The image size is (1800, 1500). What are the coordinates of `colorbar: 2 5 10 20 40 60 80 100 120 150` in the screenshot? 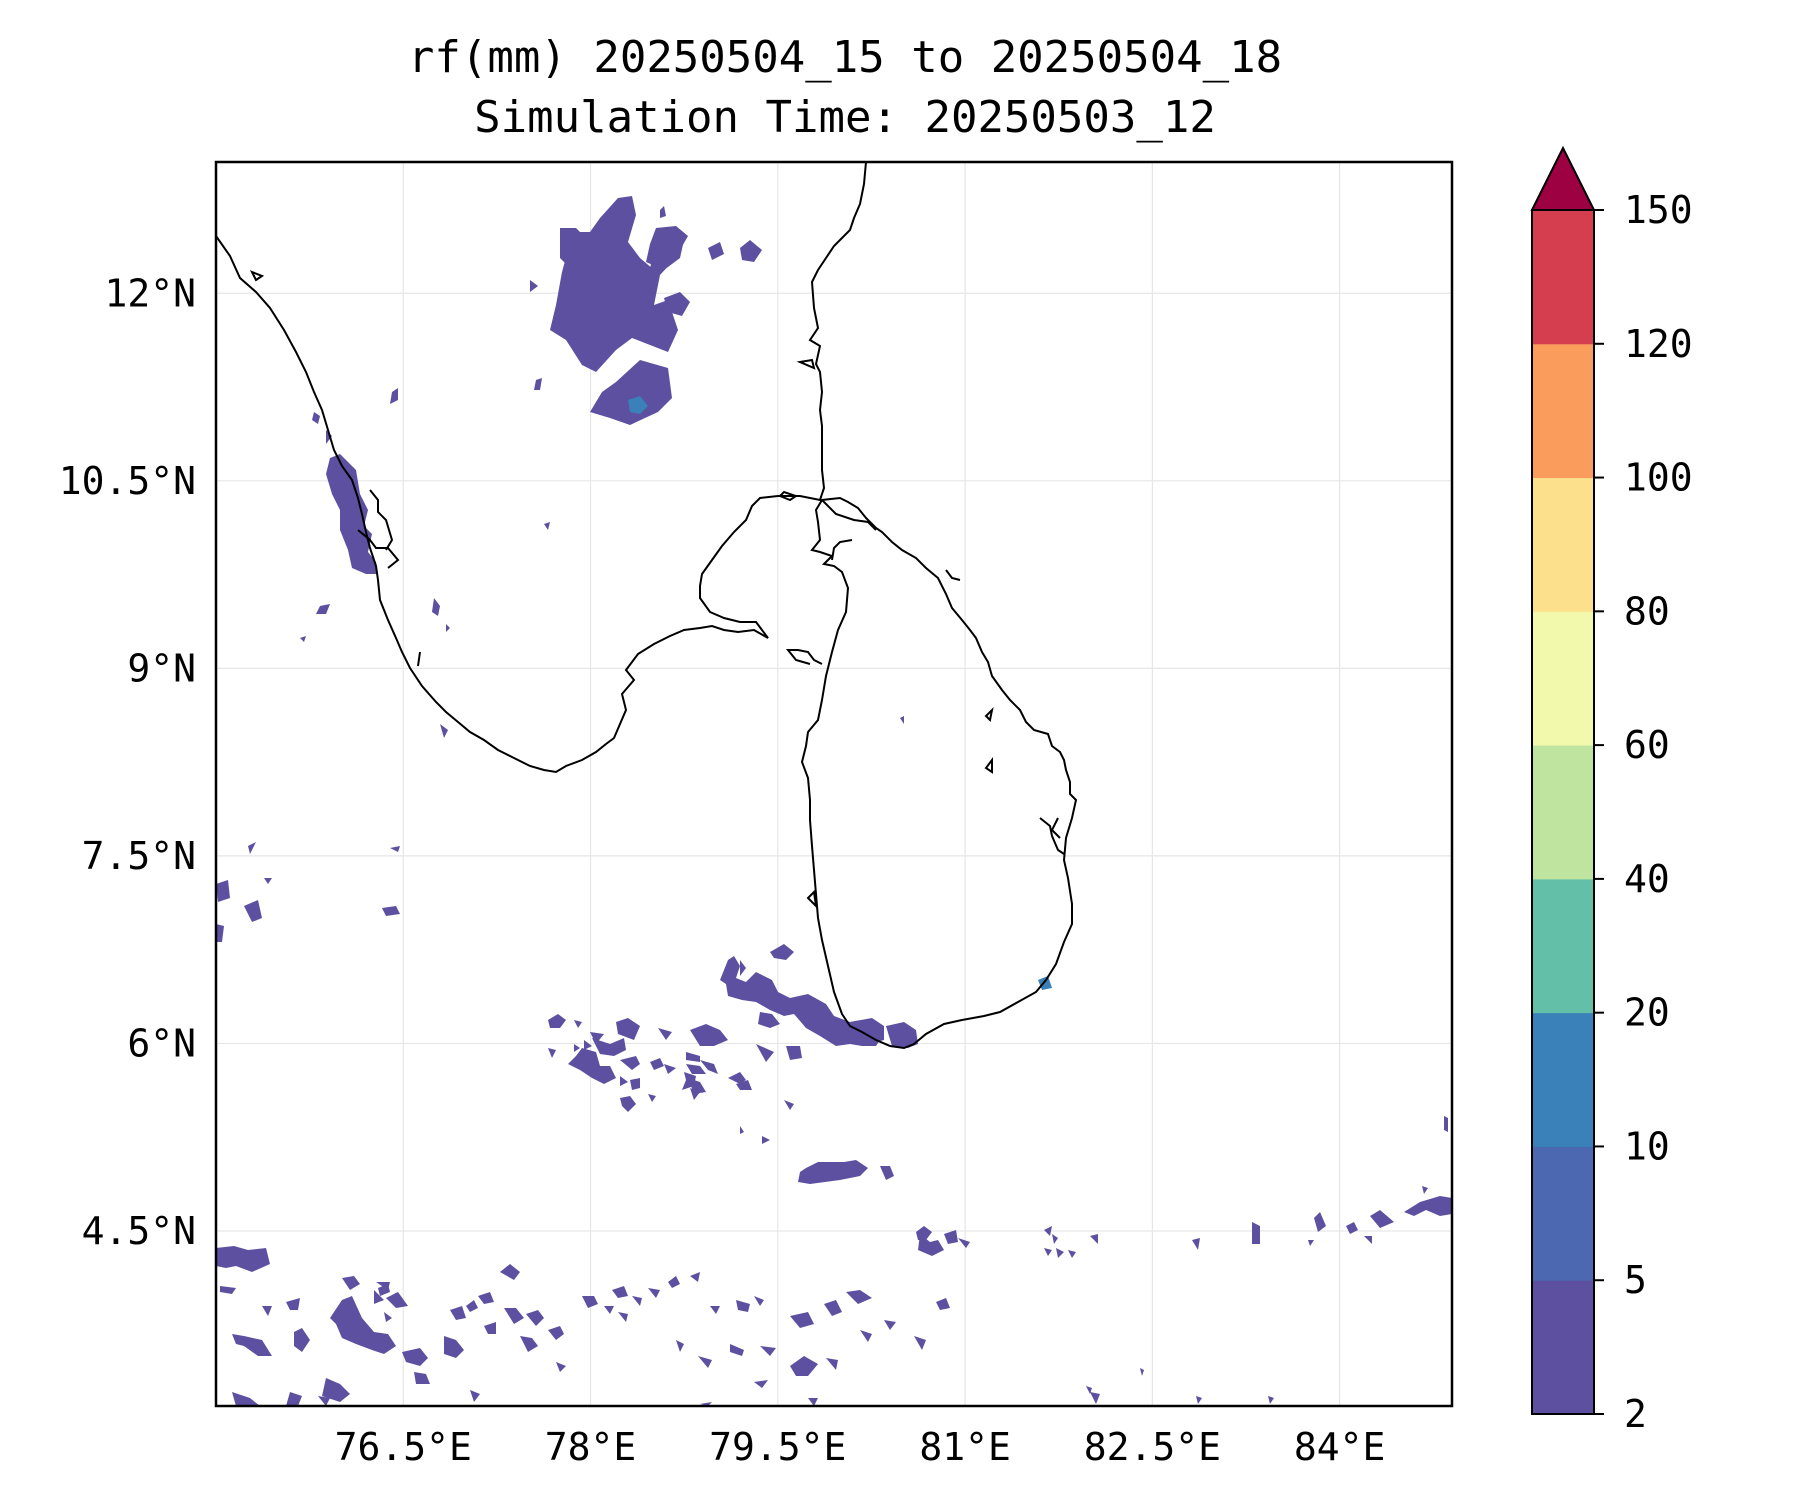 It's located at (1611, 790).